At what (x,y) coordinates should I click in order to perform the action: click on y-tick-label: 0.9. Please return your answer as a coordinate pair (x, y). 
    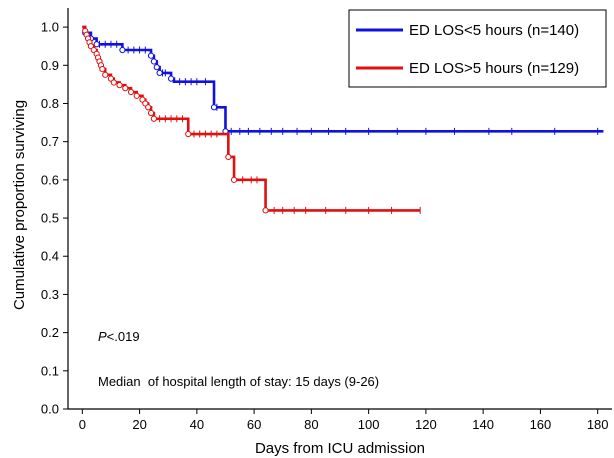
    Looking at the image, I should click on (50, 65).